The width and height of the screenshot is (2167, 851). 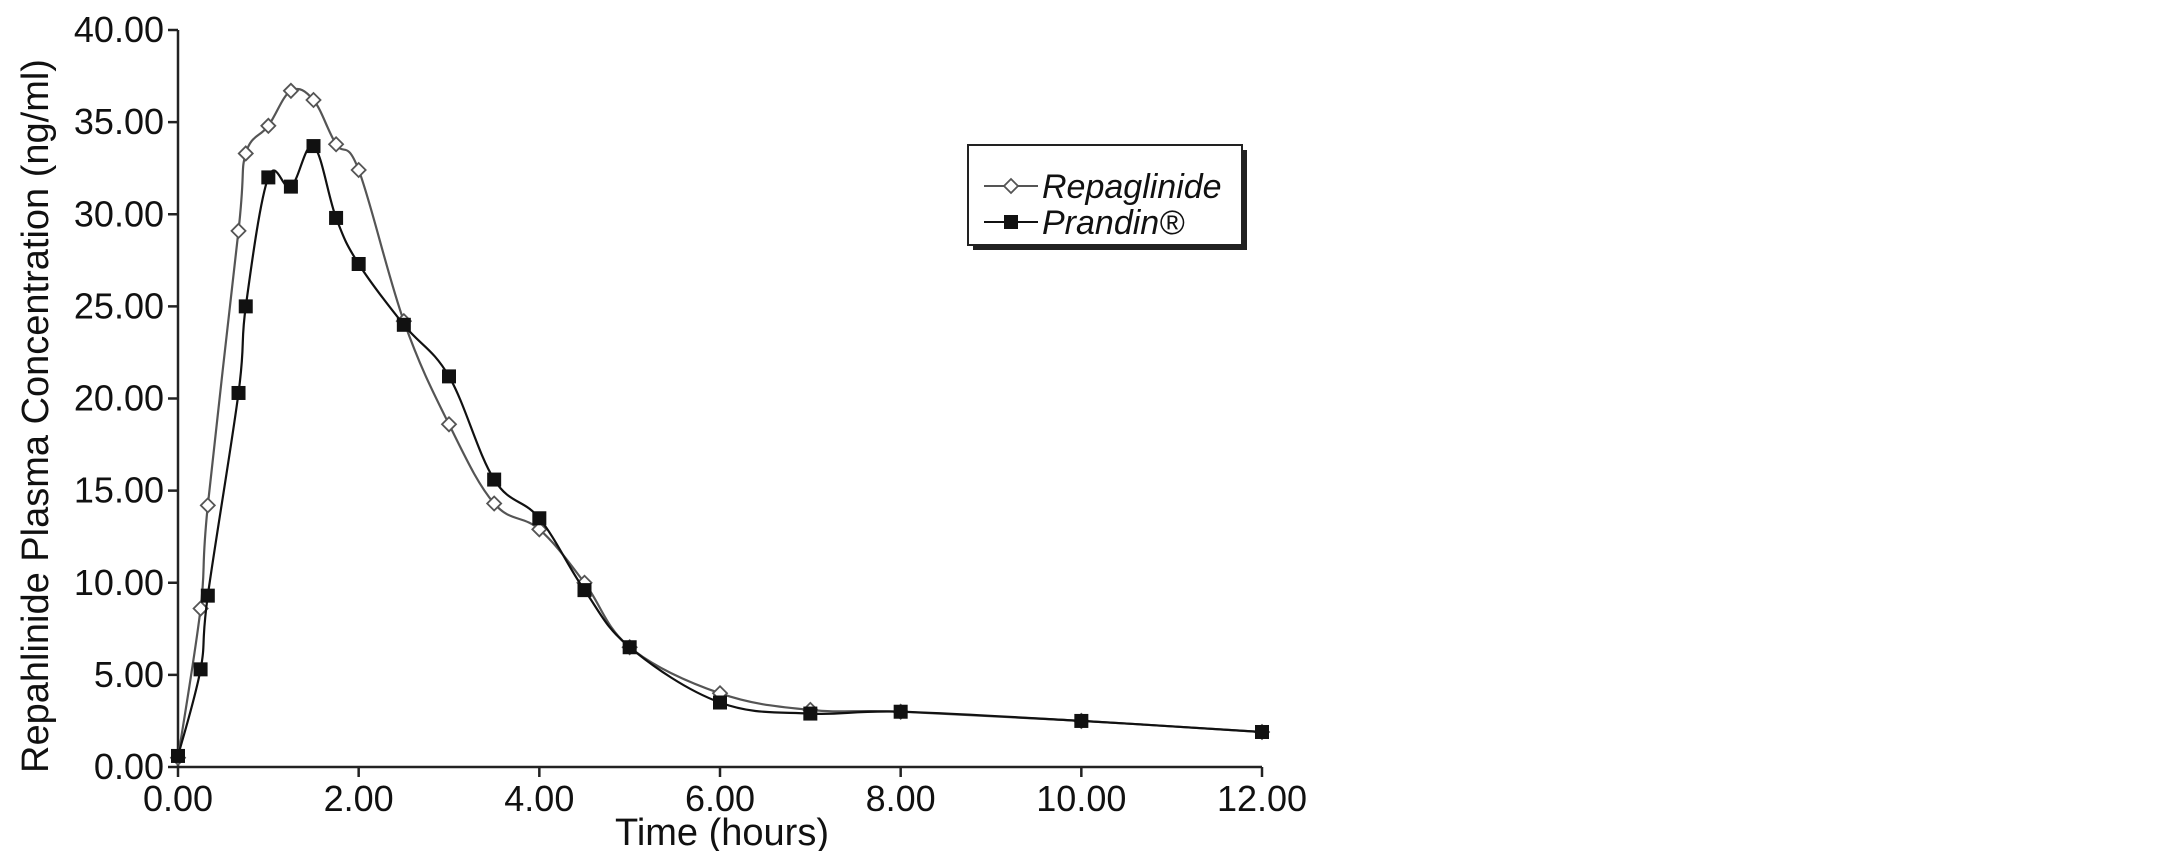 What do you see at coordinates (119, 305) in the screenshot?
I see `y-tick-label: 25.00` at bounding box center [119, 305].